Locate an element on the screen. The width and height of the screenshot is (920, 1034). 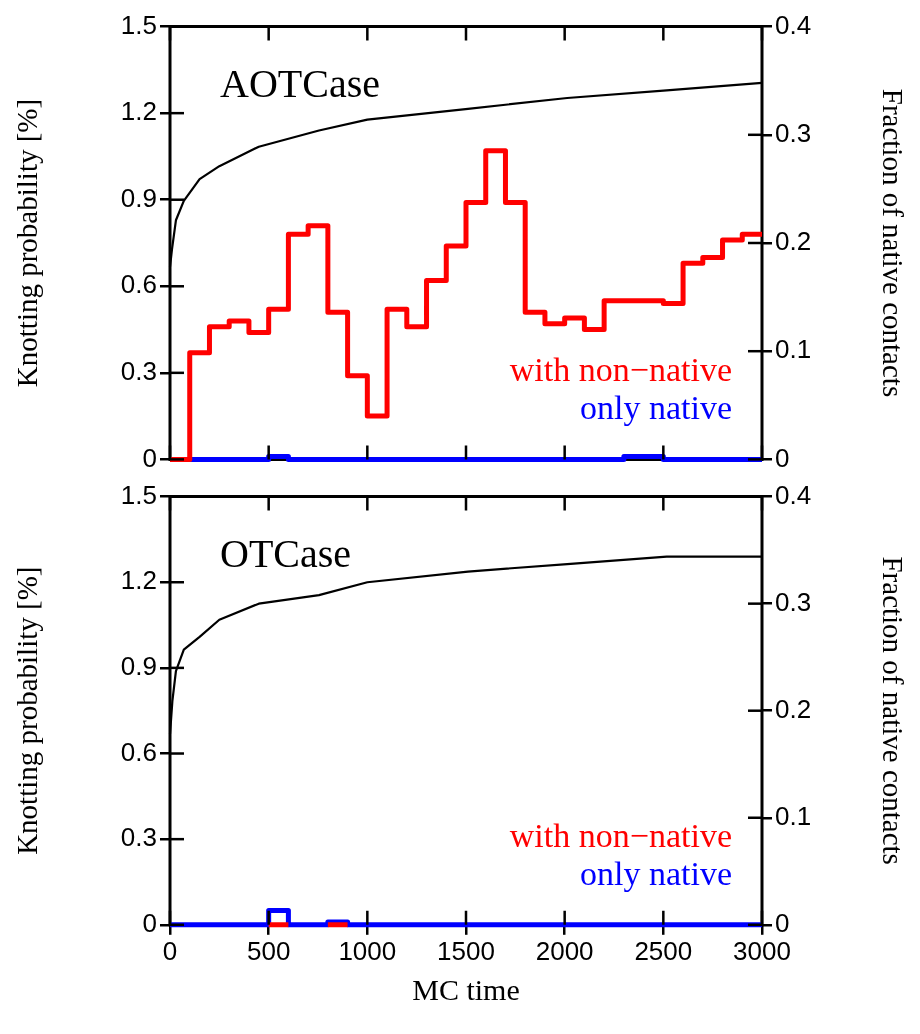
x-tick-label: 1000 is located at coordinates (367, 950).